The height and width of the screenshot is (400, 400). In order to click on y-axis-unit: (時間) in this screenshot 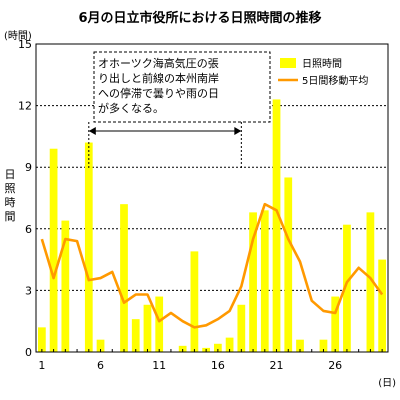, I will do `click(18, 36)`.